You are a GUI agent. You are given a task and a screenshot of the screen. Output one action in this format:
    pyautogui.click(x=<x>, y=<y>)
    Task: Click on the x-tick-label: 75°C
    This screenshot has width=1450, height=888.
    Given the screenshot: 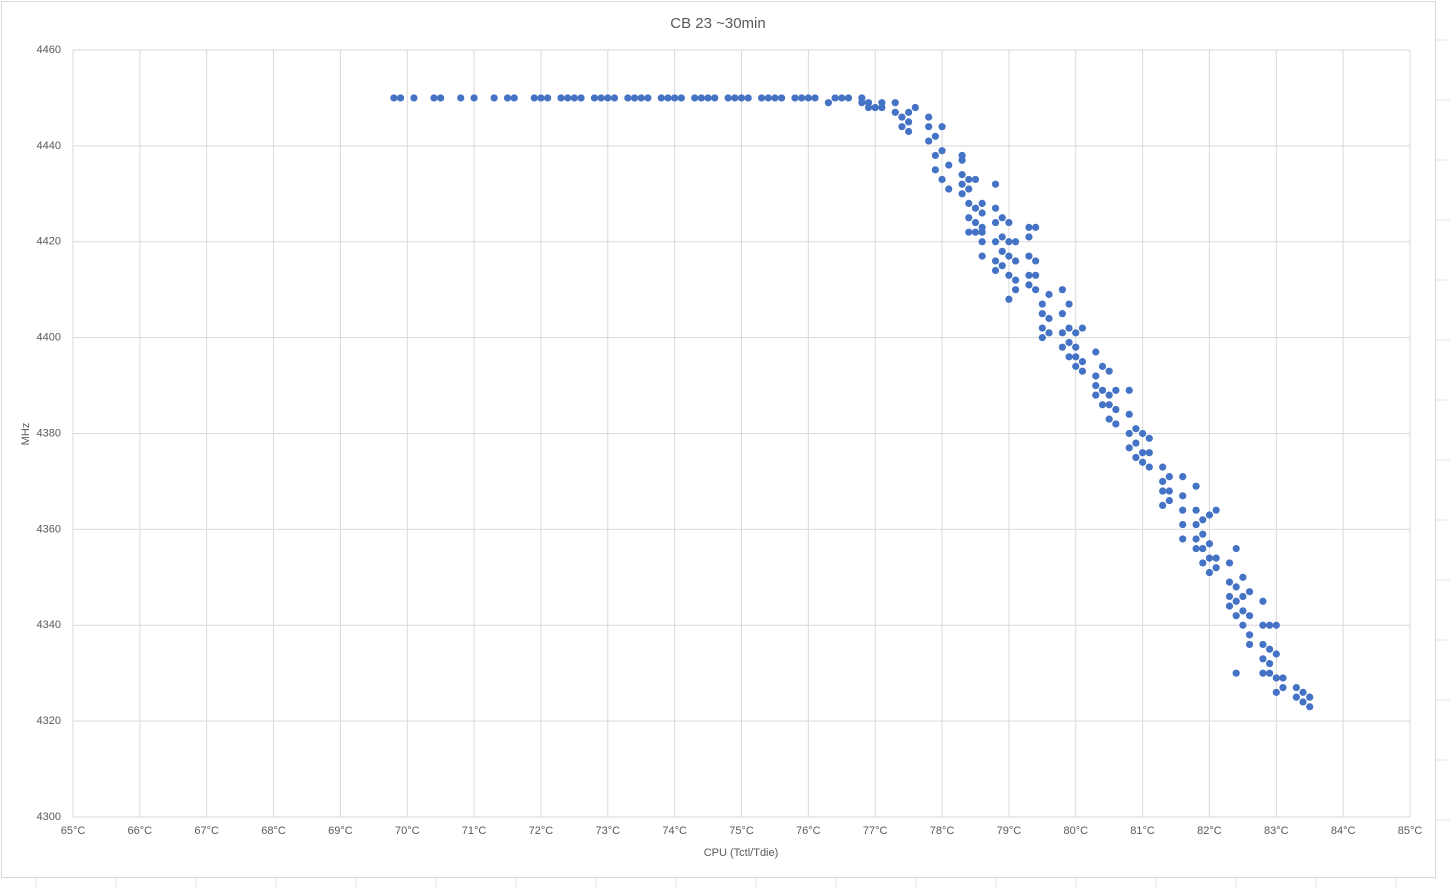 What is the action you would take?
    pyautogui.click(x=741, y=831)
    